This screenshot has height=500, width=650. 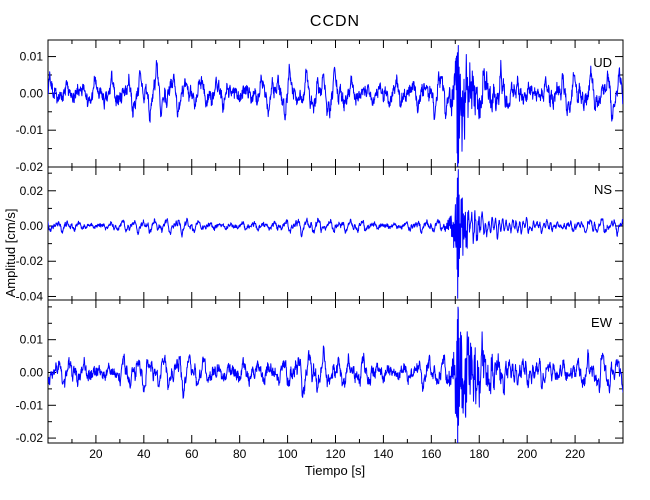 What do you see at coordinates (335, 470) in the screenshot?
I see `x-axis-label: Tiempo [s]` at bounding box center [335, 470].